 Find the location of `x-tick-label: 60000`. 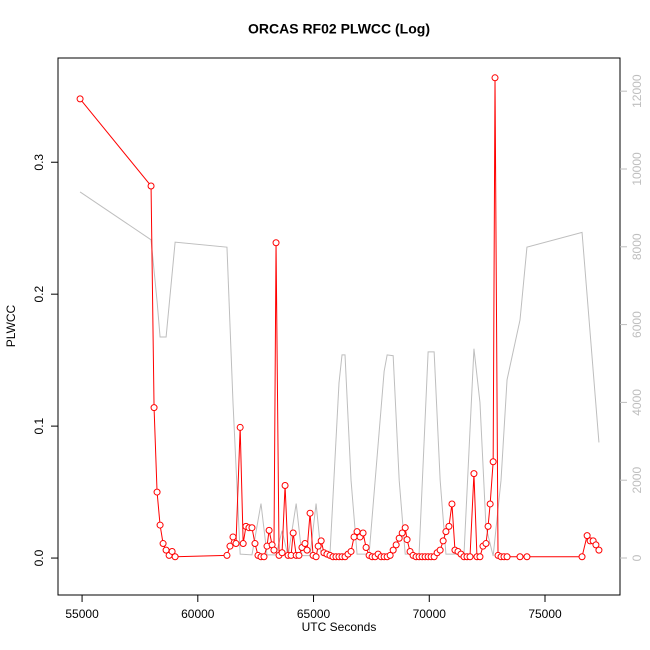

x-tick-label: 60000 is located at coordinates (198, 614).